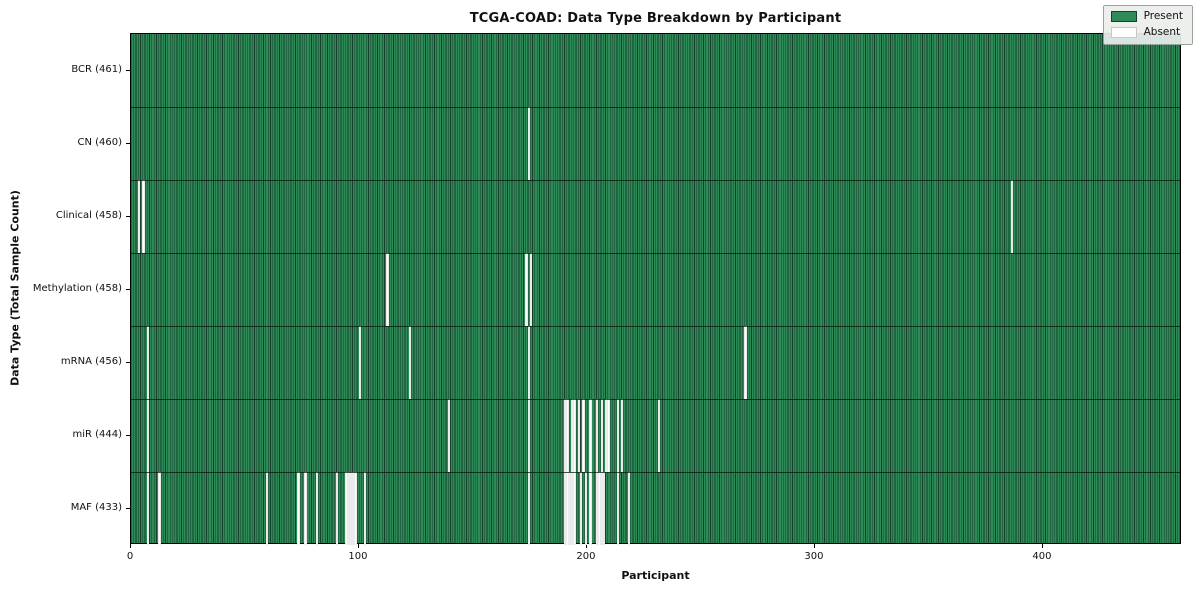  Describe the element at coordinates (358, 556) in the screenshot. I see `x-tick-label: 100` at that location.